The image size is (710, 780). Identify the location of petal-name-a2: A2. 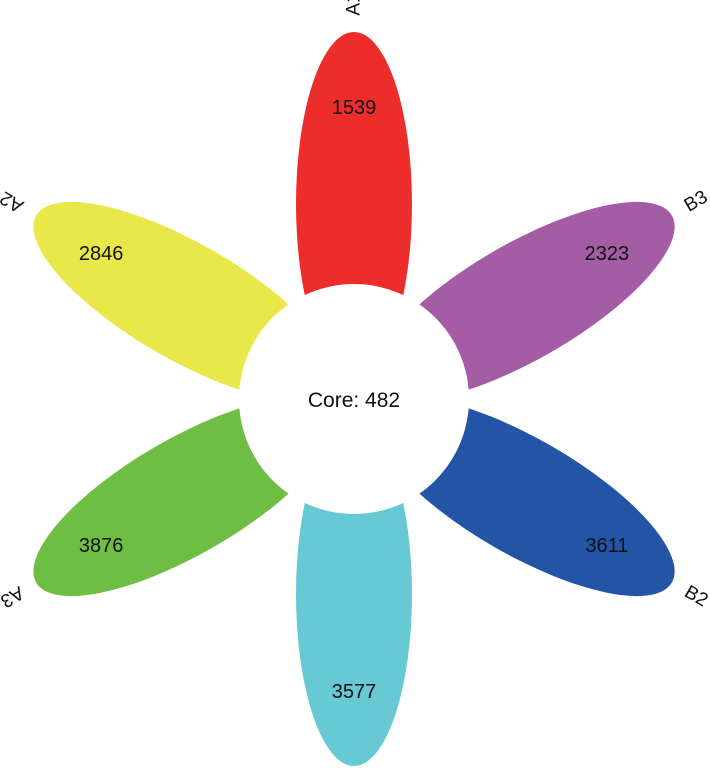
(13, 202).